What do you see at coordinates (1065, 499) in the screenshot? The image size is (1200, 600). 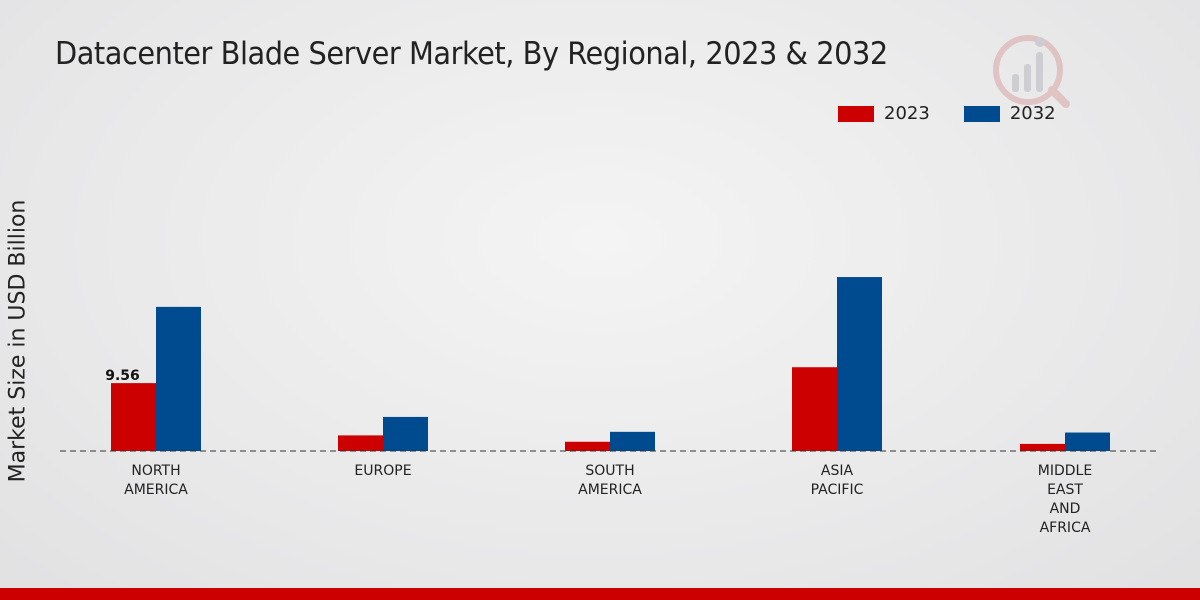 I see `x-tick-label-4: MIDDLE EAST AND AFRICA` at bounding box center [1065, 499].